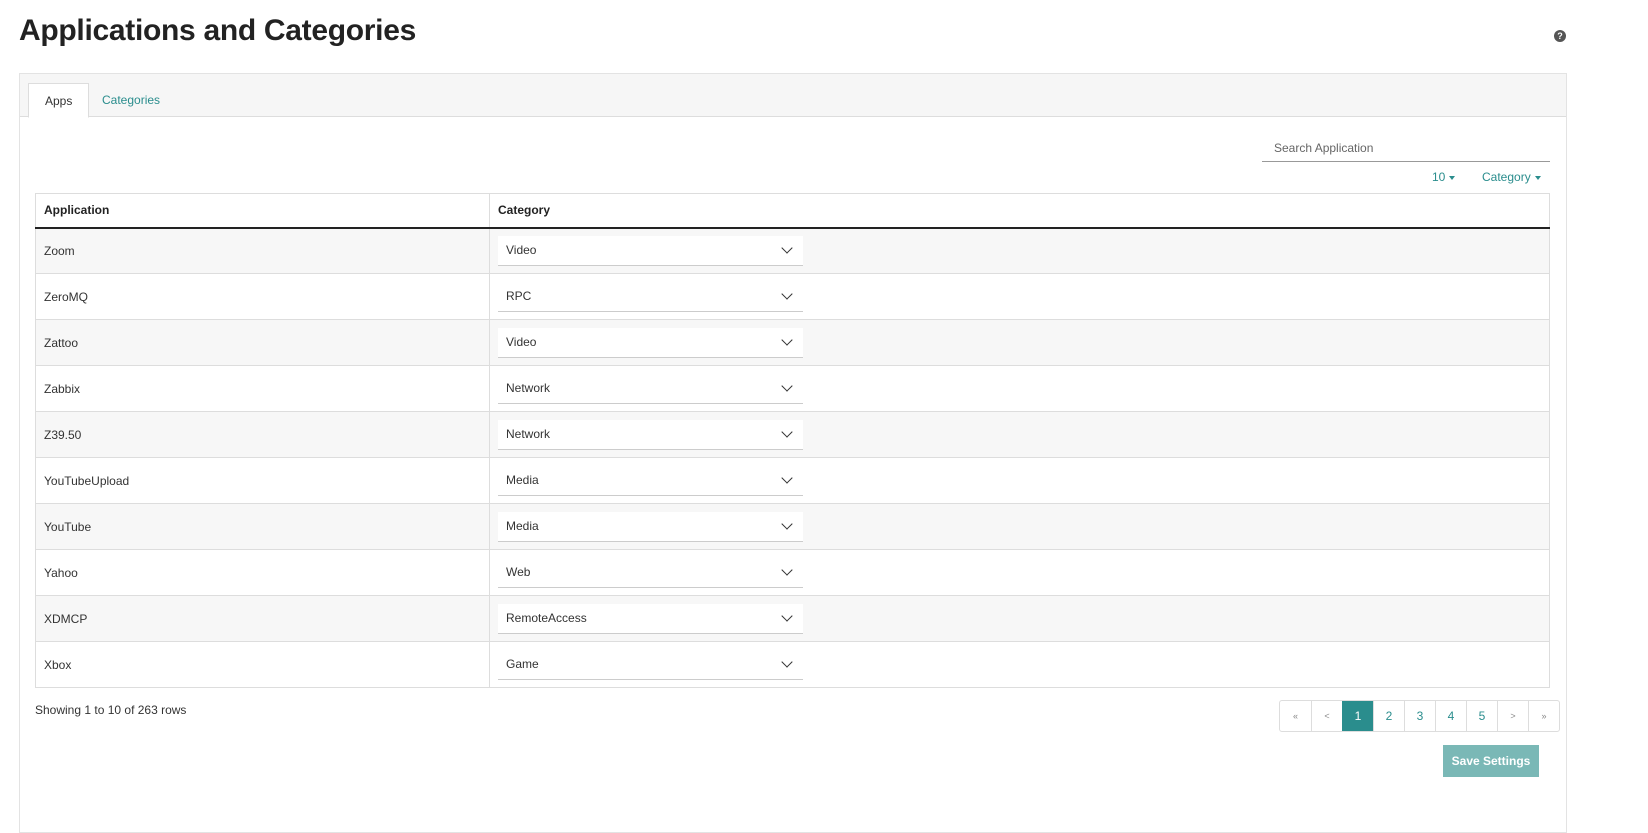 This screenshot has height=833, width=1648. Describe the element at coordinates (262, 526) in the screenshot. I see `application-cell: YouTube` at that location.